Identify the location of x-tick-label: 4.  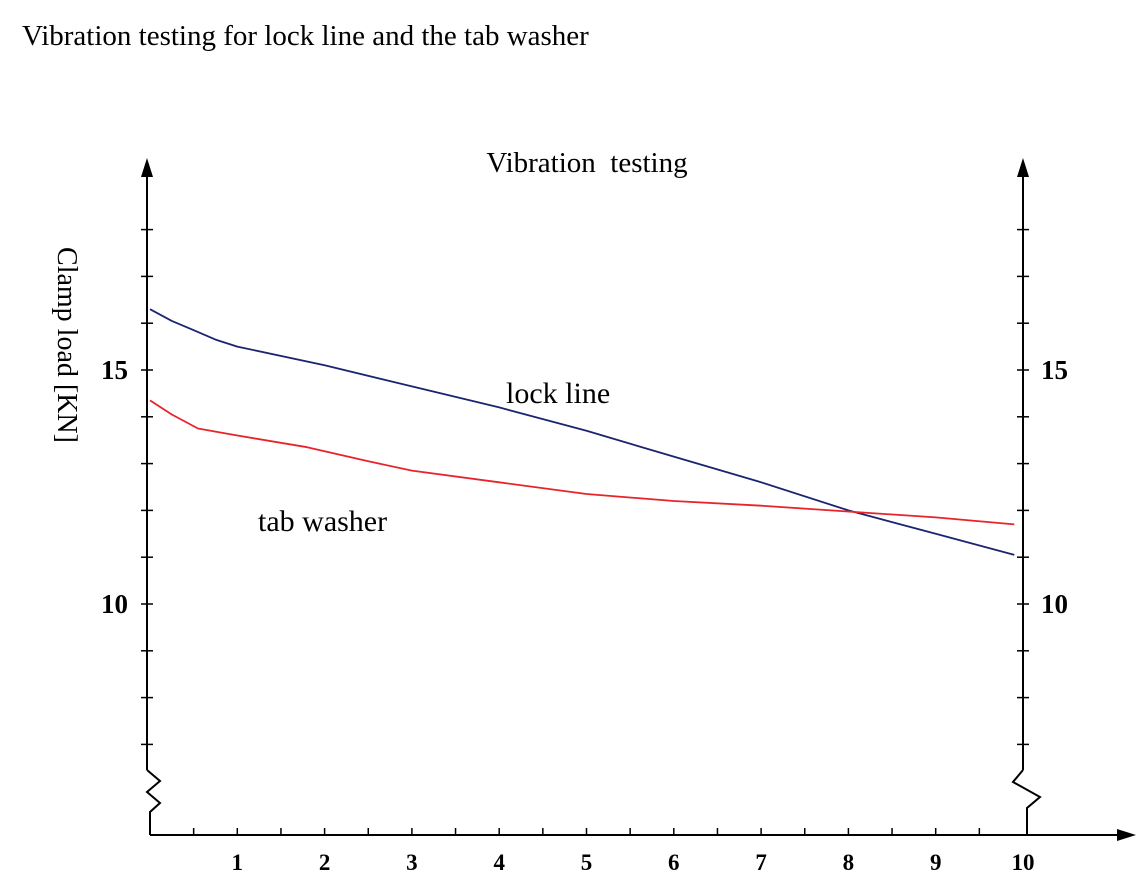
(499, 862).